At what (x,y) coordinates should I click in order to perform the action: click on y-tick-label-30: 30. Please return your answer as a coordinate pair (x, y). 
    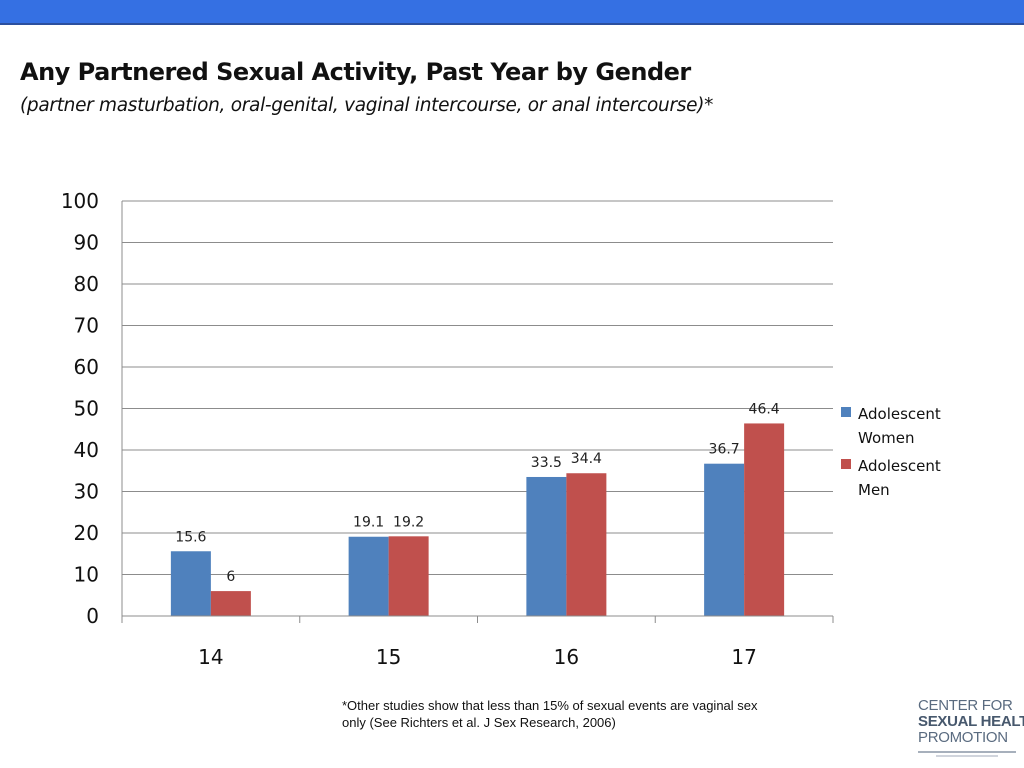
    Looking at the image, I should click on (86, 492).